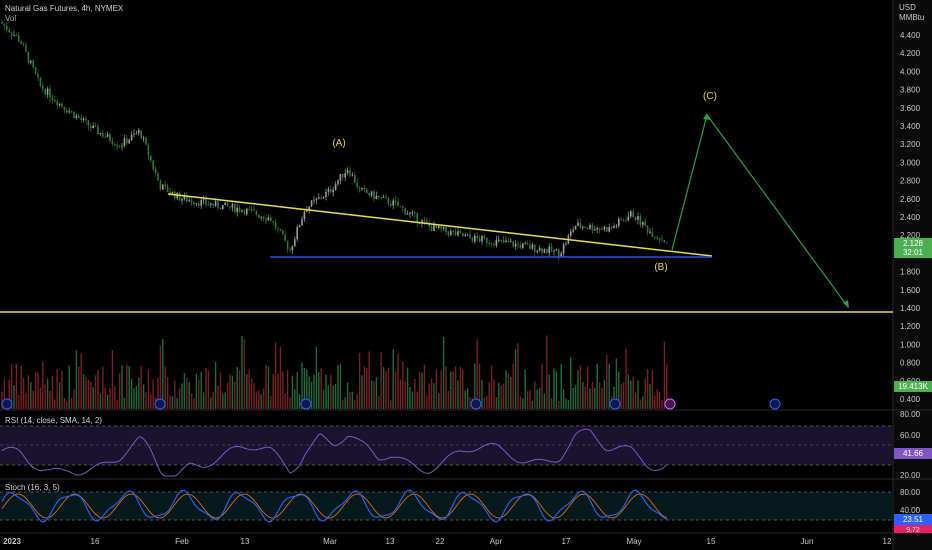 The width and height of the screenshot is (932, 550). I want to click on symbol-title: Natural Gas Futures, 4h, NYMEX, so click(64, 8).